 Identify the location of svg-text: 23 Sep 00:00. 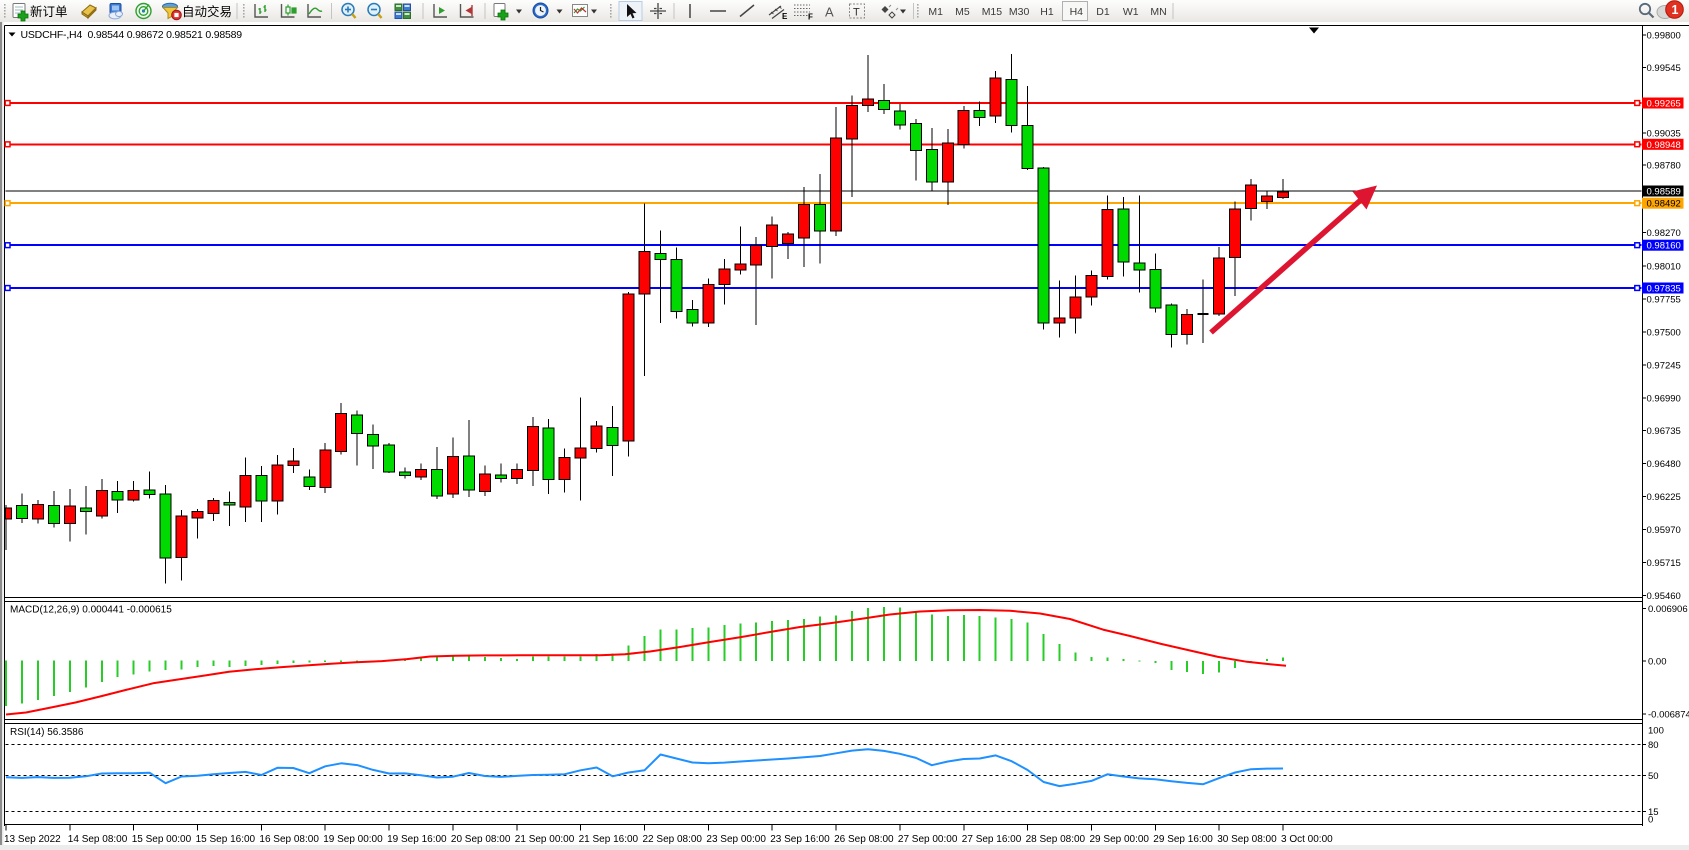
(736, 839).